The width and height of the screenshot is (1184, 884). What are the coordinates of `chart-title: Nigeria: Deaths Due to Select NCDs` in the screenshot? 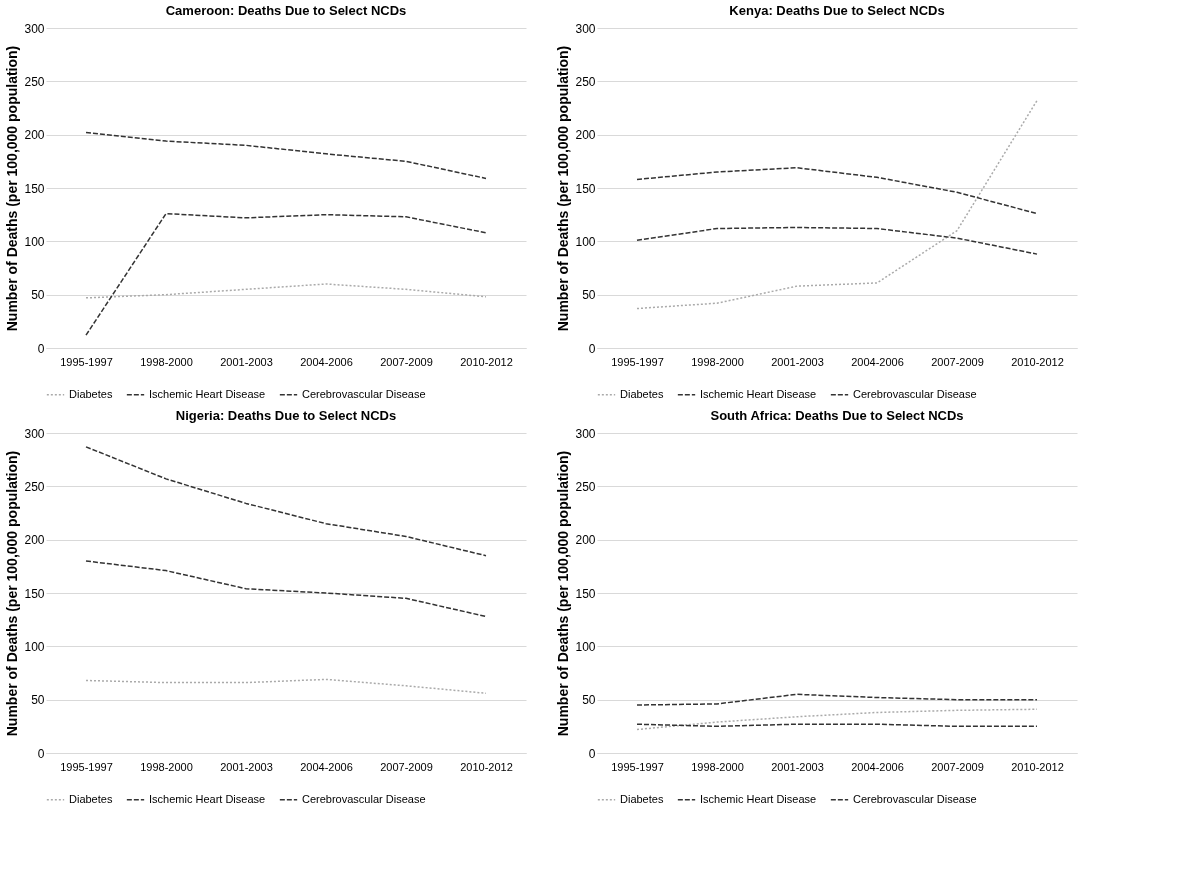 It's located at (286, 415).